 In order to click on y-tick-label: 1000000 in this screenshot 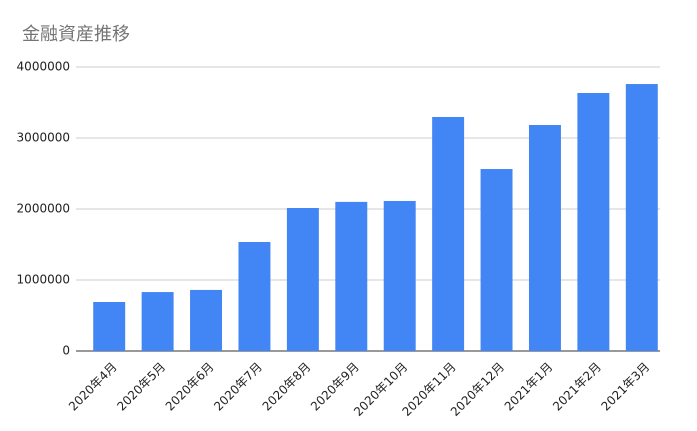, I will do `click(43, 280)`.